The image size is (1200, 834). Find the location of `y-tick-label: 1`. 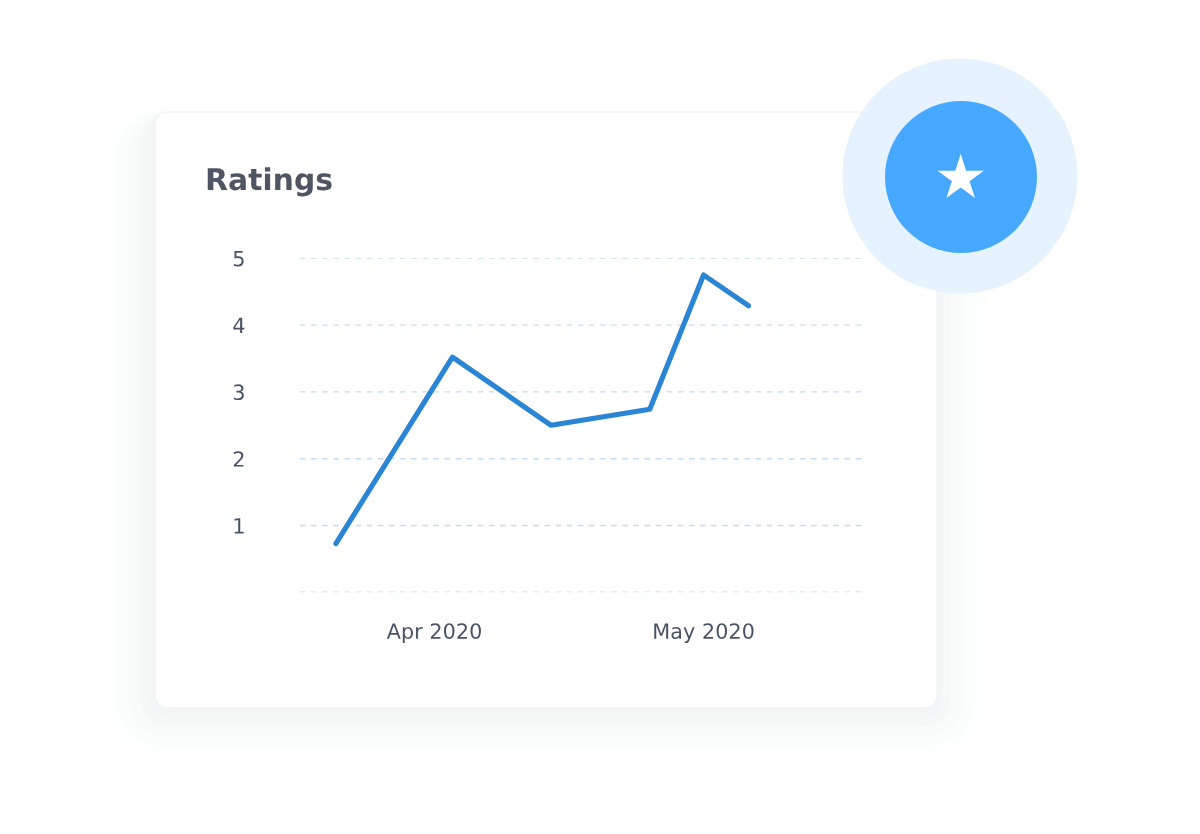

y-tick-label: 1 is located at coordinates (239, 526).